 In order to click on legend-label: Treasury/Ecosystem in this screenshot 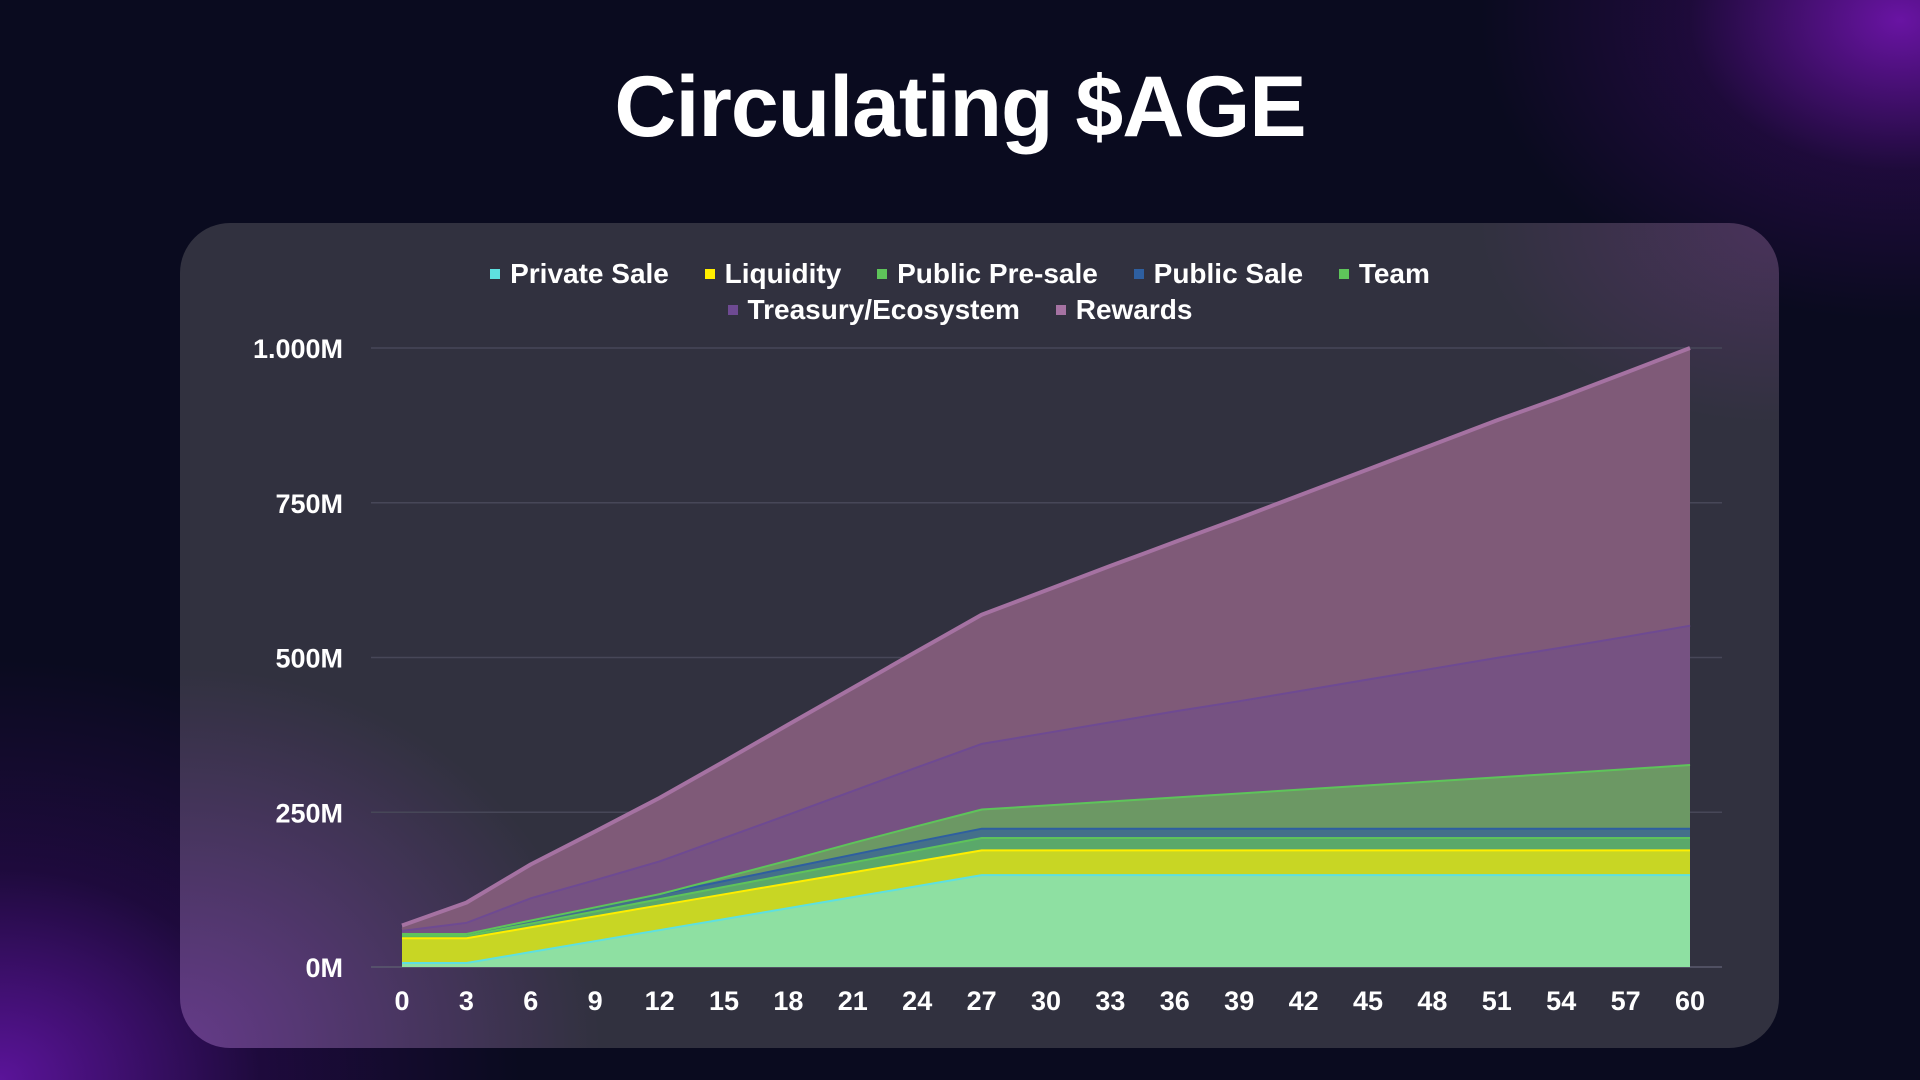, I will do `click(883, 309)`.